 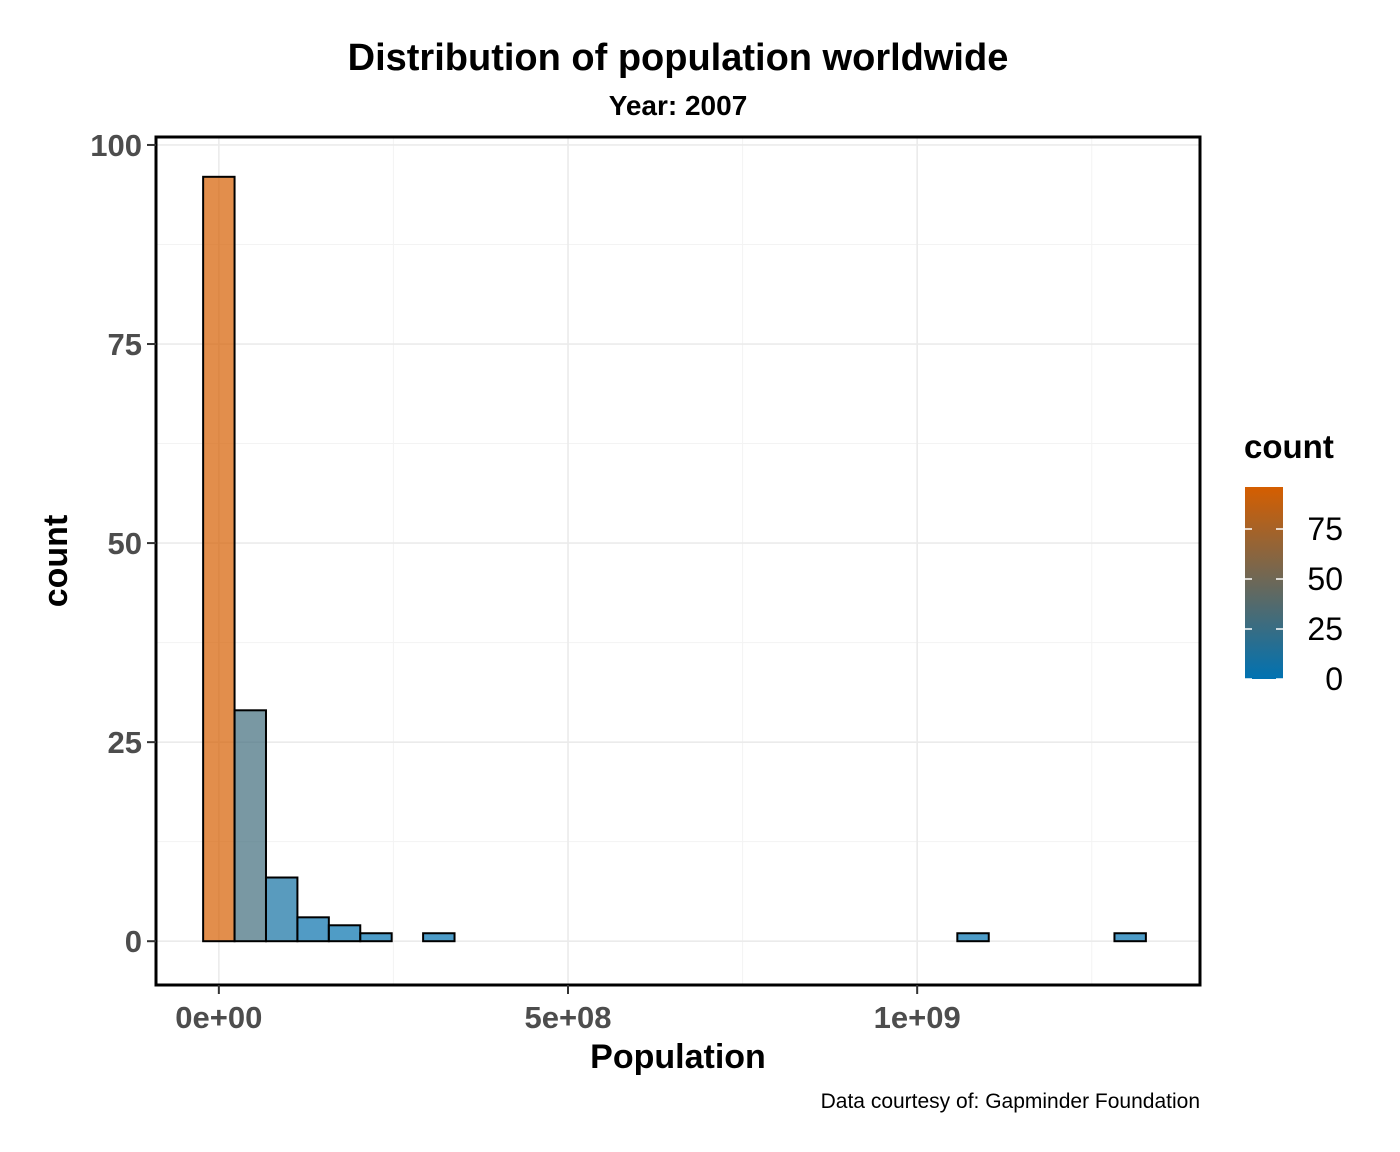 I want to click on y-axis: 0 25 50 75 100, so click(x=123, y=543).